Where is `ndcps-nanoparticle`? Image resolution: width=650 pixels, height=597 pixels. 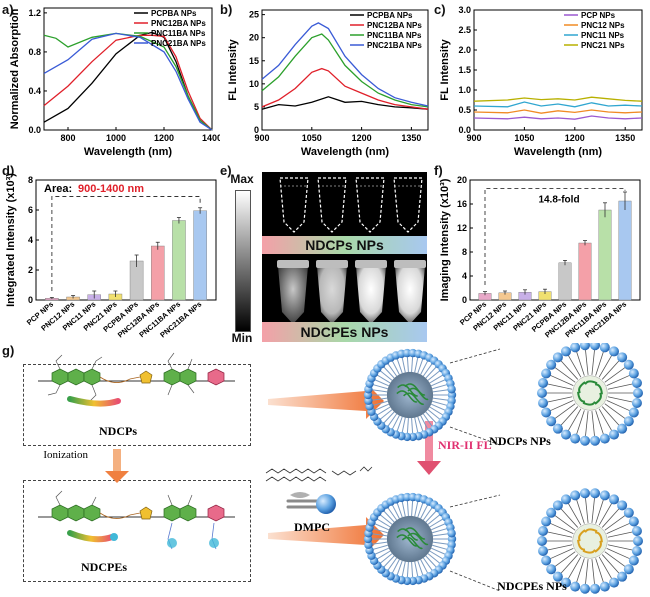
ndcps-nanoparticle is located at coordinates (410, 395).